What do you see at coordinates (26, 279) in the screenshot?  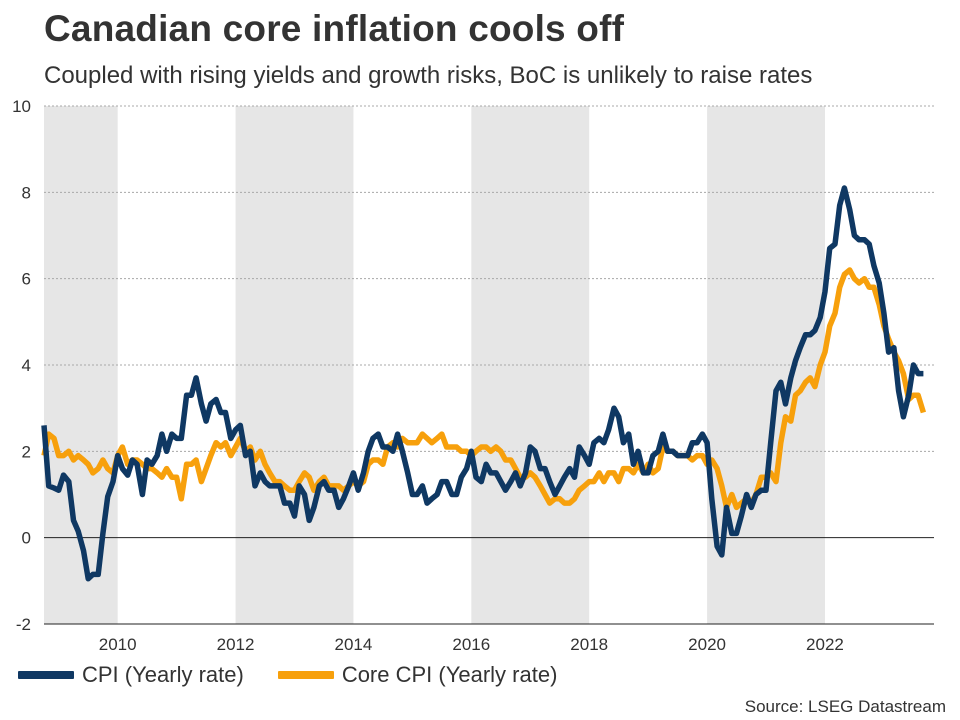 I see `y-tick-label: 6` at bounding box center [26, 279].